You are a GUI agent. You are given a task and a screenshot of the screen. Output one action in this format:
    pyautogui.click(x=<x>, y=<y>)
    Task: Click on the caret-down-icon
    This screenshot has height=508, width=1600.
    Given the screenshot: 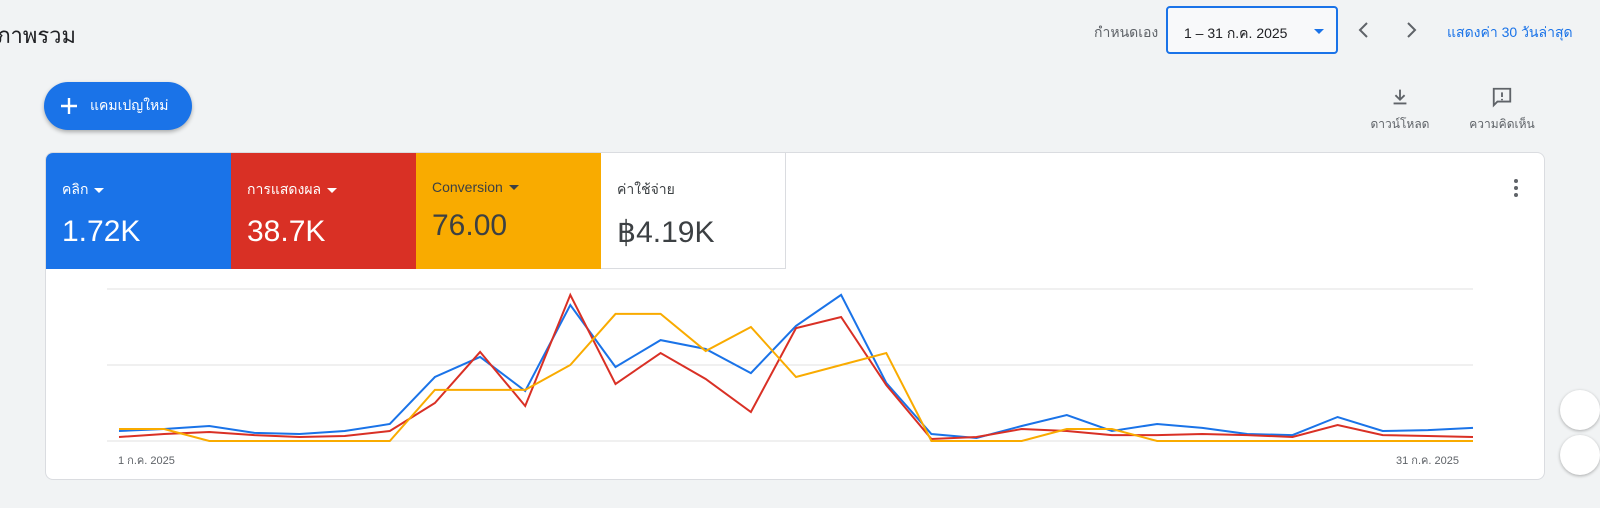 What is the action you would take?
    pyautogui.click(x=1319, y=31)
    